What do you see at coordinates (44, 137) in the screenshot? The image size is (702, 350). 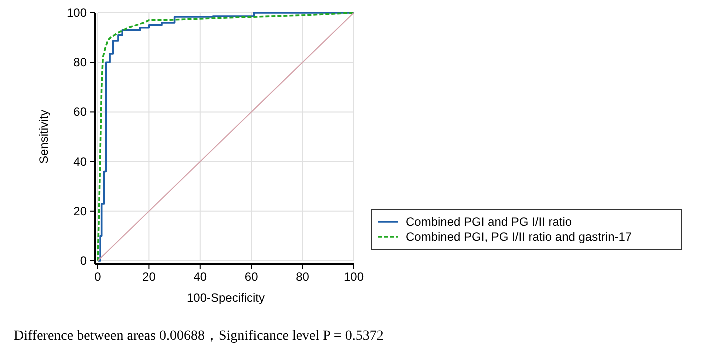 I see `y-axis-title: Sensitivity` at bounding box center [44, 137].